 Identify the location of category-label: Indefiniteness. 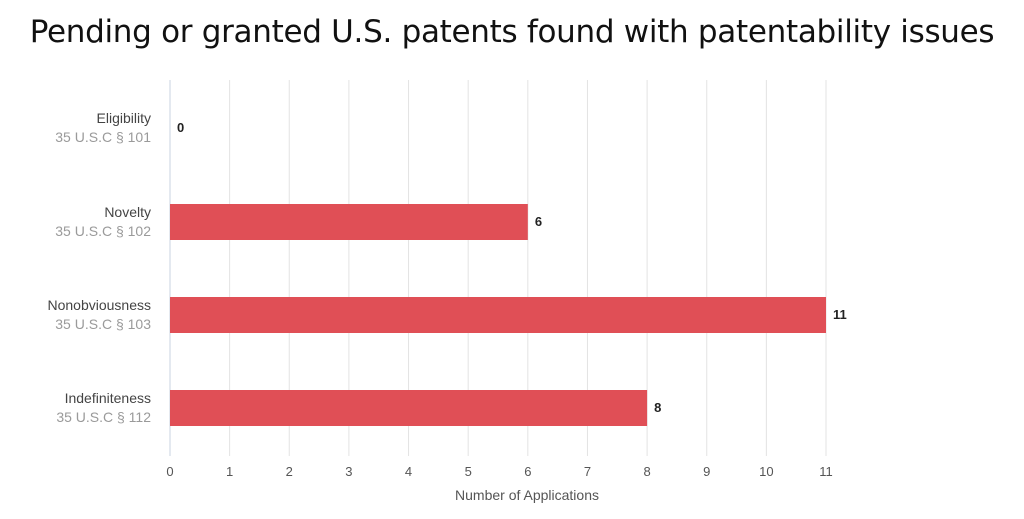
(108, 398).